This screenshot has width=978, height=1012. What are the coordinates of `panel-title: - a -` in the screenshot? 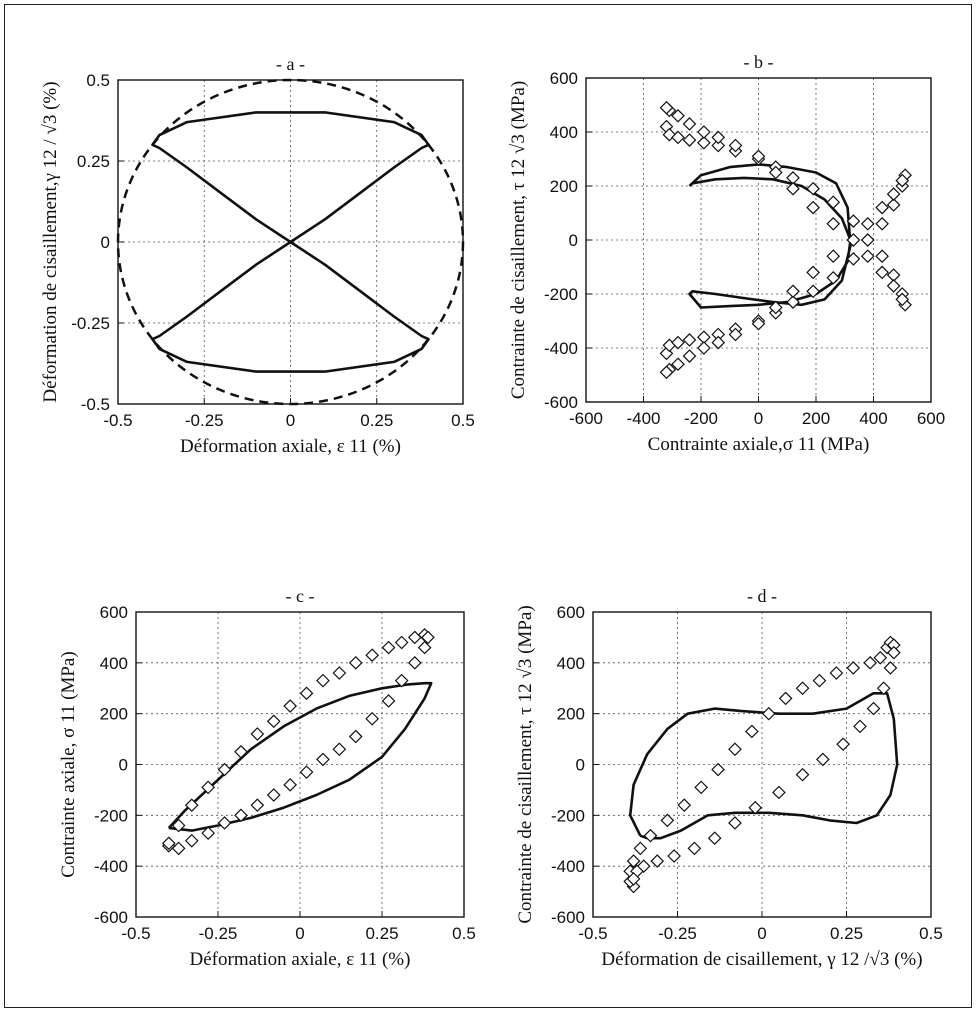 It's located at (290, 64).